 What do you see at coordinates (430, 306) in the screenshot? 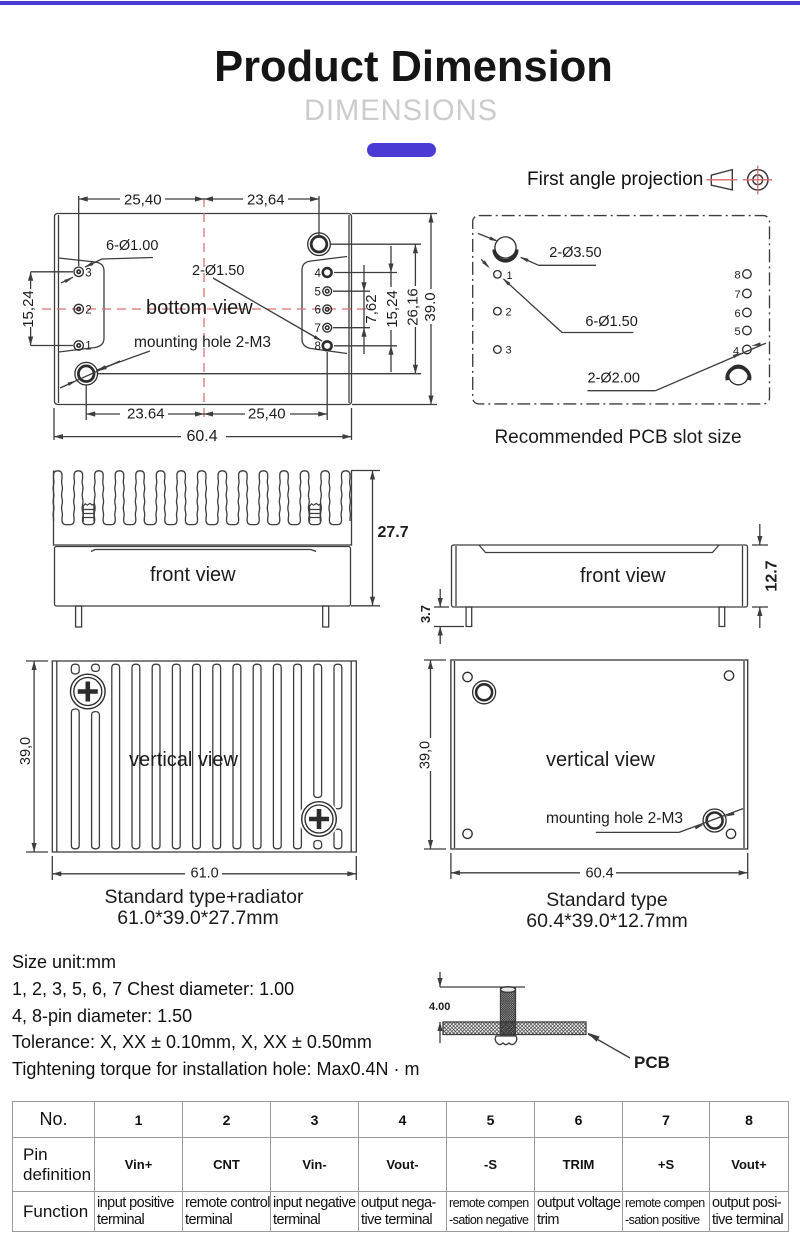
I see `svg-text: 39.0` at bounding box center [430, 306].